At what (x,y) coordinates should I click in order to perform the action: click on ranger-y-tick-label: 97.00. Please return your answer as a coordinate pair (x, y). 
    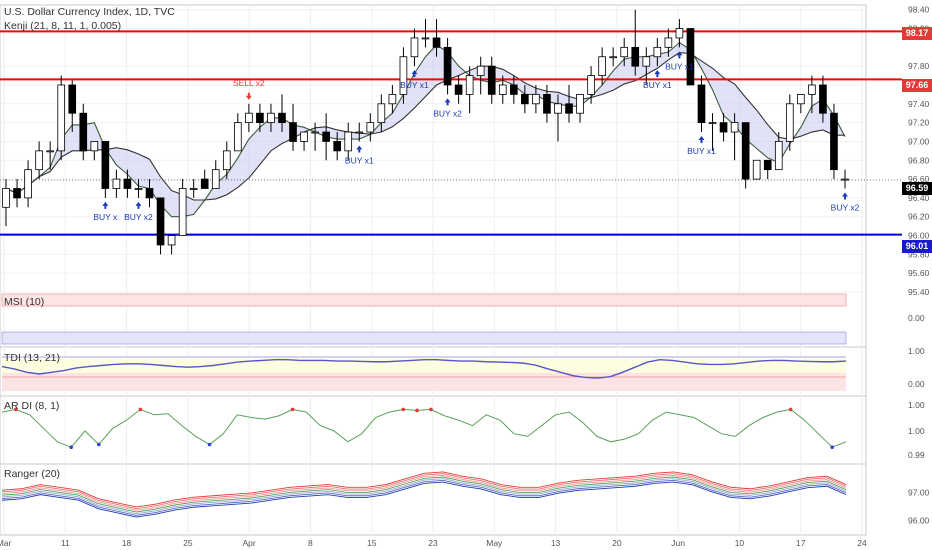
    Looking at the image, I should click on (919, 492).